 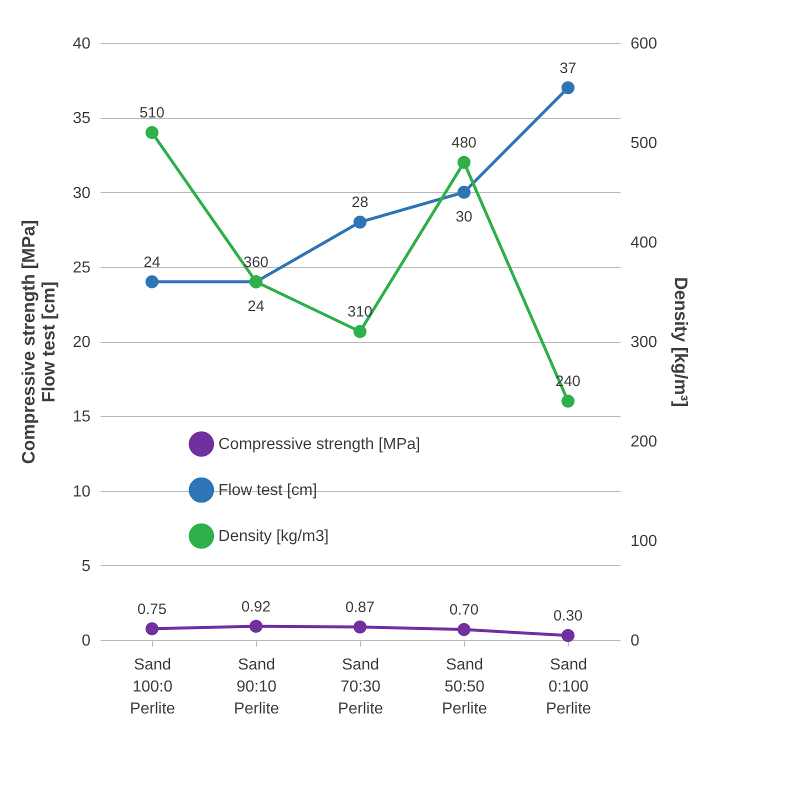 I want to click on legend-label: Density [kg/m3], so click(x=273, y=537).